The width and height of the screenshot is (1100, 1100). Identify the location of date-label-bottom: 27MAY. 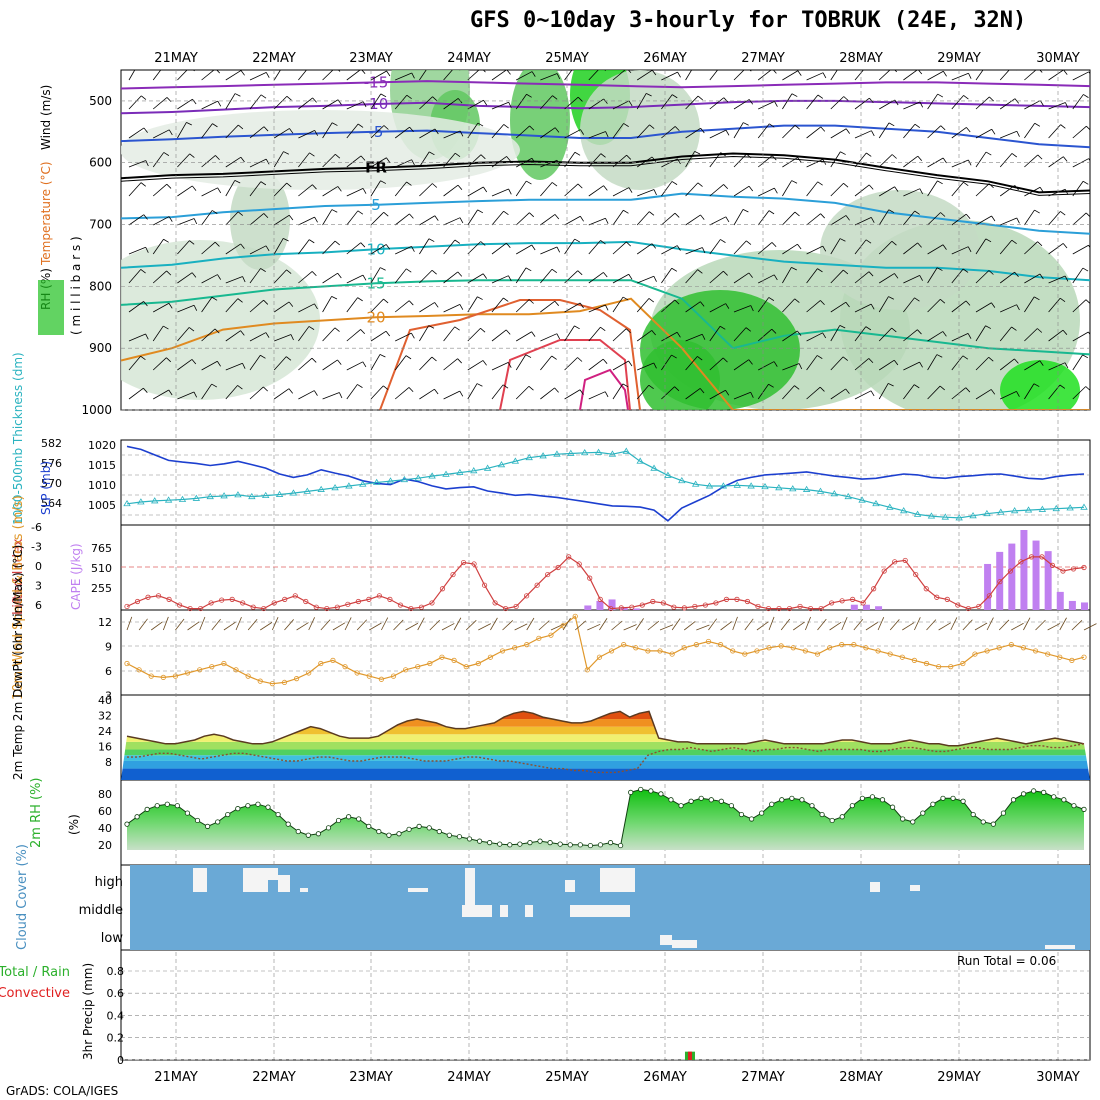
(763, 1077).